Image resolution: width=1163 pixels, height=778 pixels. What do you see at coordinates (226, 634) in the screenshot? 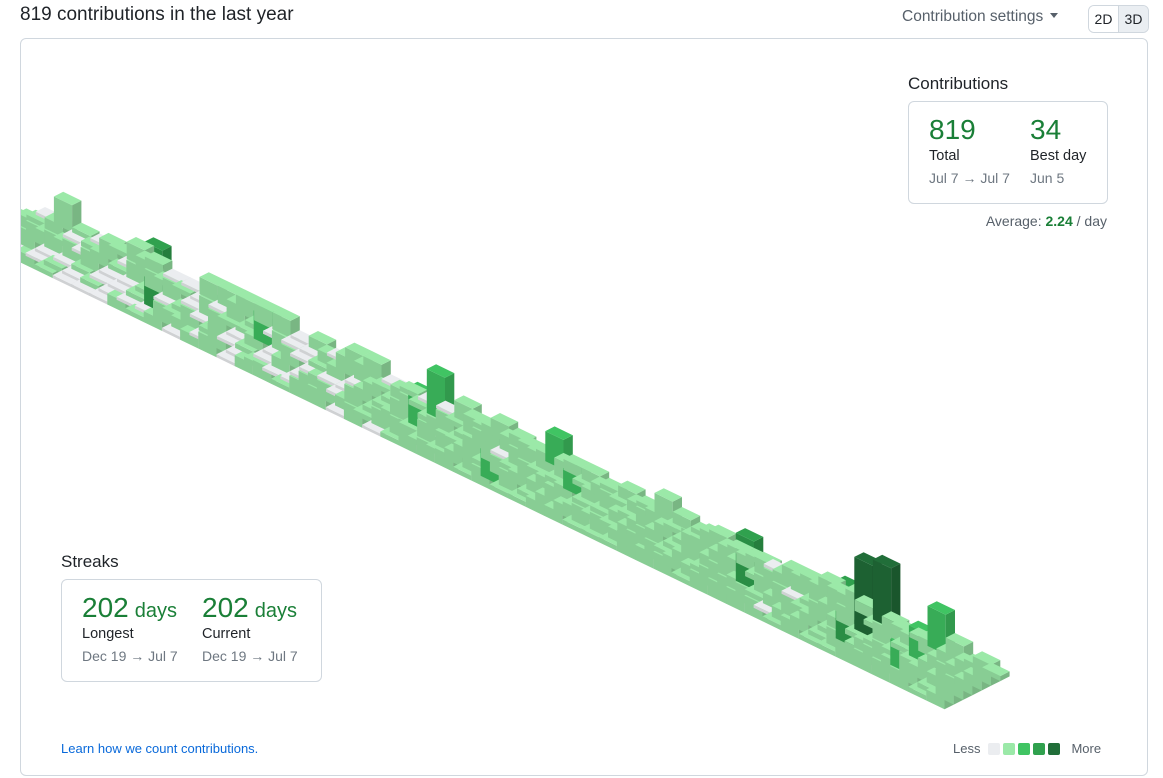
I see `current-streak-label: Current` at bounding box center [226, 634].